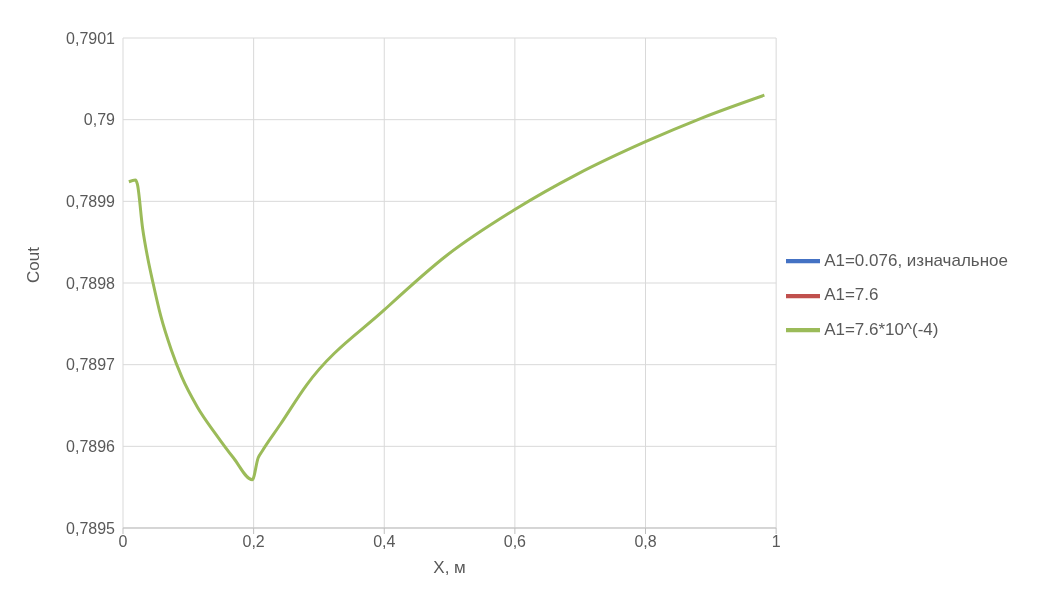 The height and width of the screenshot is (590, 1042). I want to click on x-tick-label: 0,2, so click(253, 542).